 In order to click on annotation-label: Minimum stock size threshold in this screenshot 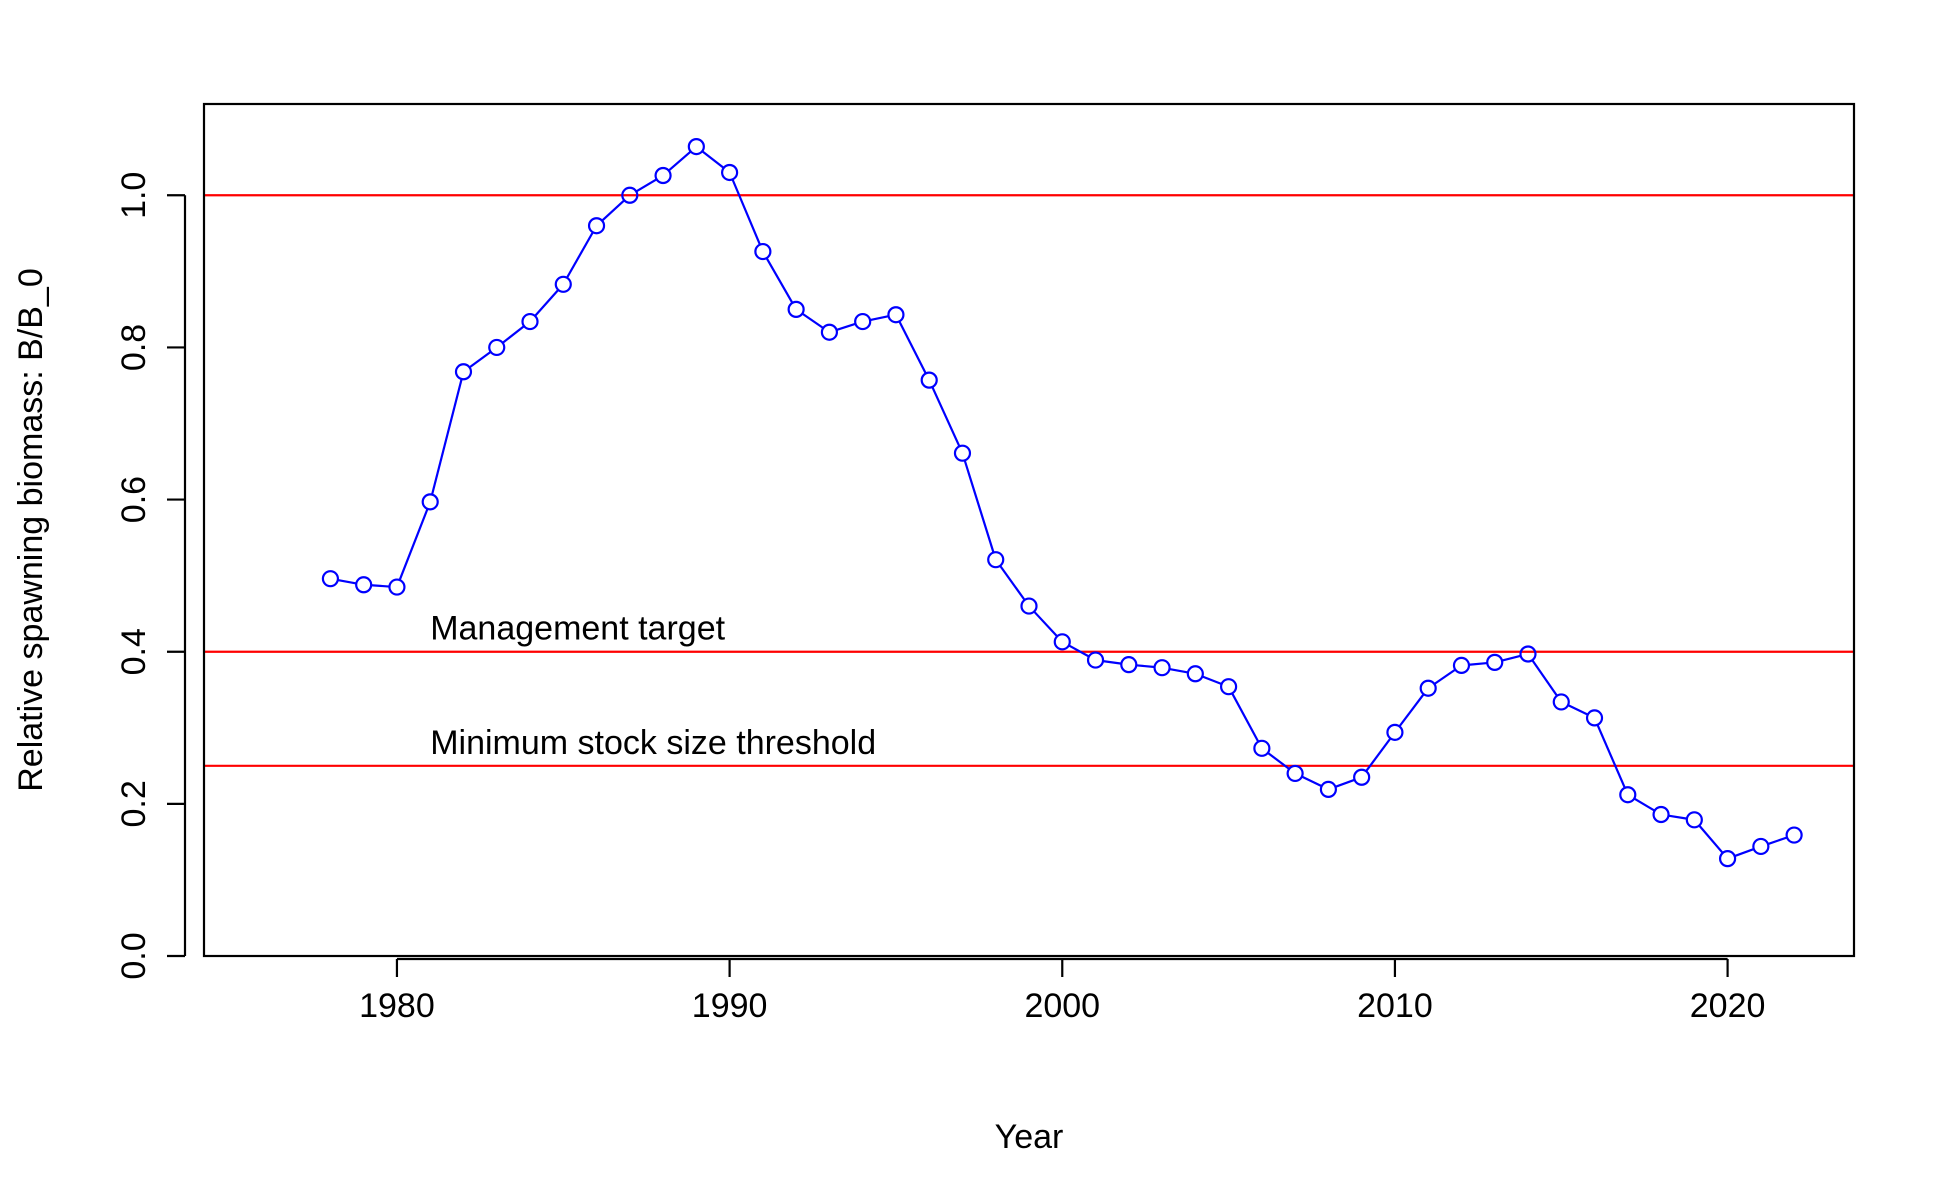, I will do `click(653, 743)`.